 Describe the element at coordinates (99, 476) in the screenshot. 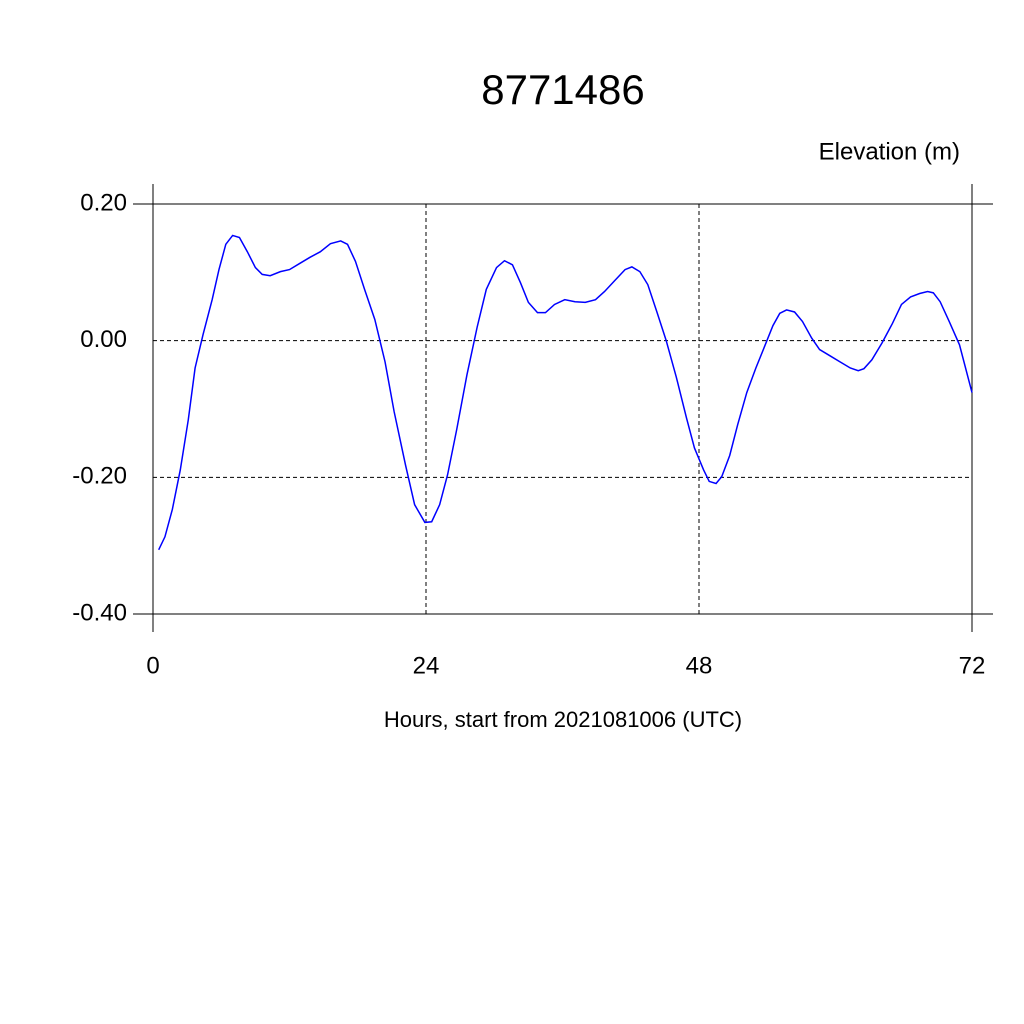

I see `y-tick-label: -0.20` at that location.